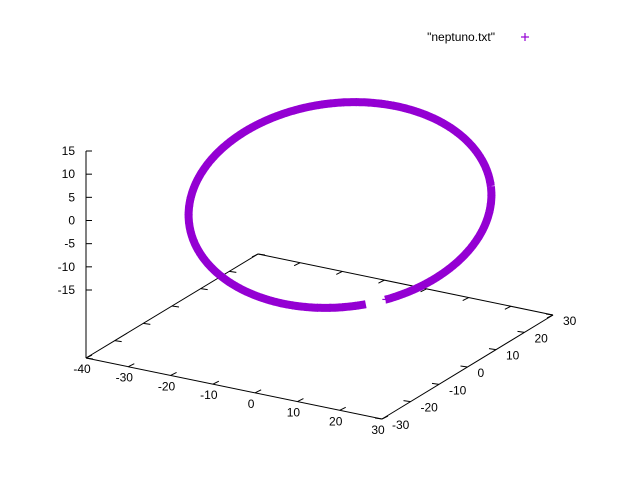 The width and height of the screenshot is (640, 480). I want to click on z-tick-label: -10, so click(67, 267).